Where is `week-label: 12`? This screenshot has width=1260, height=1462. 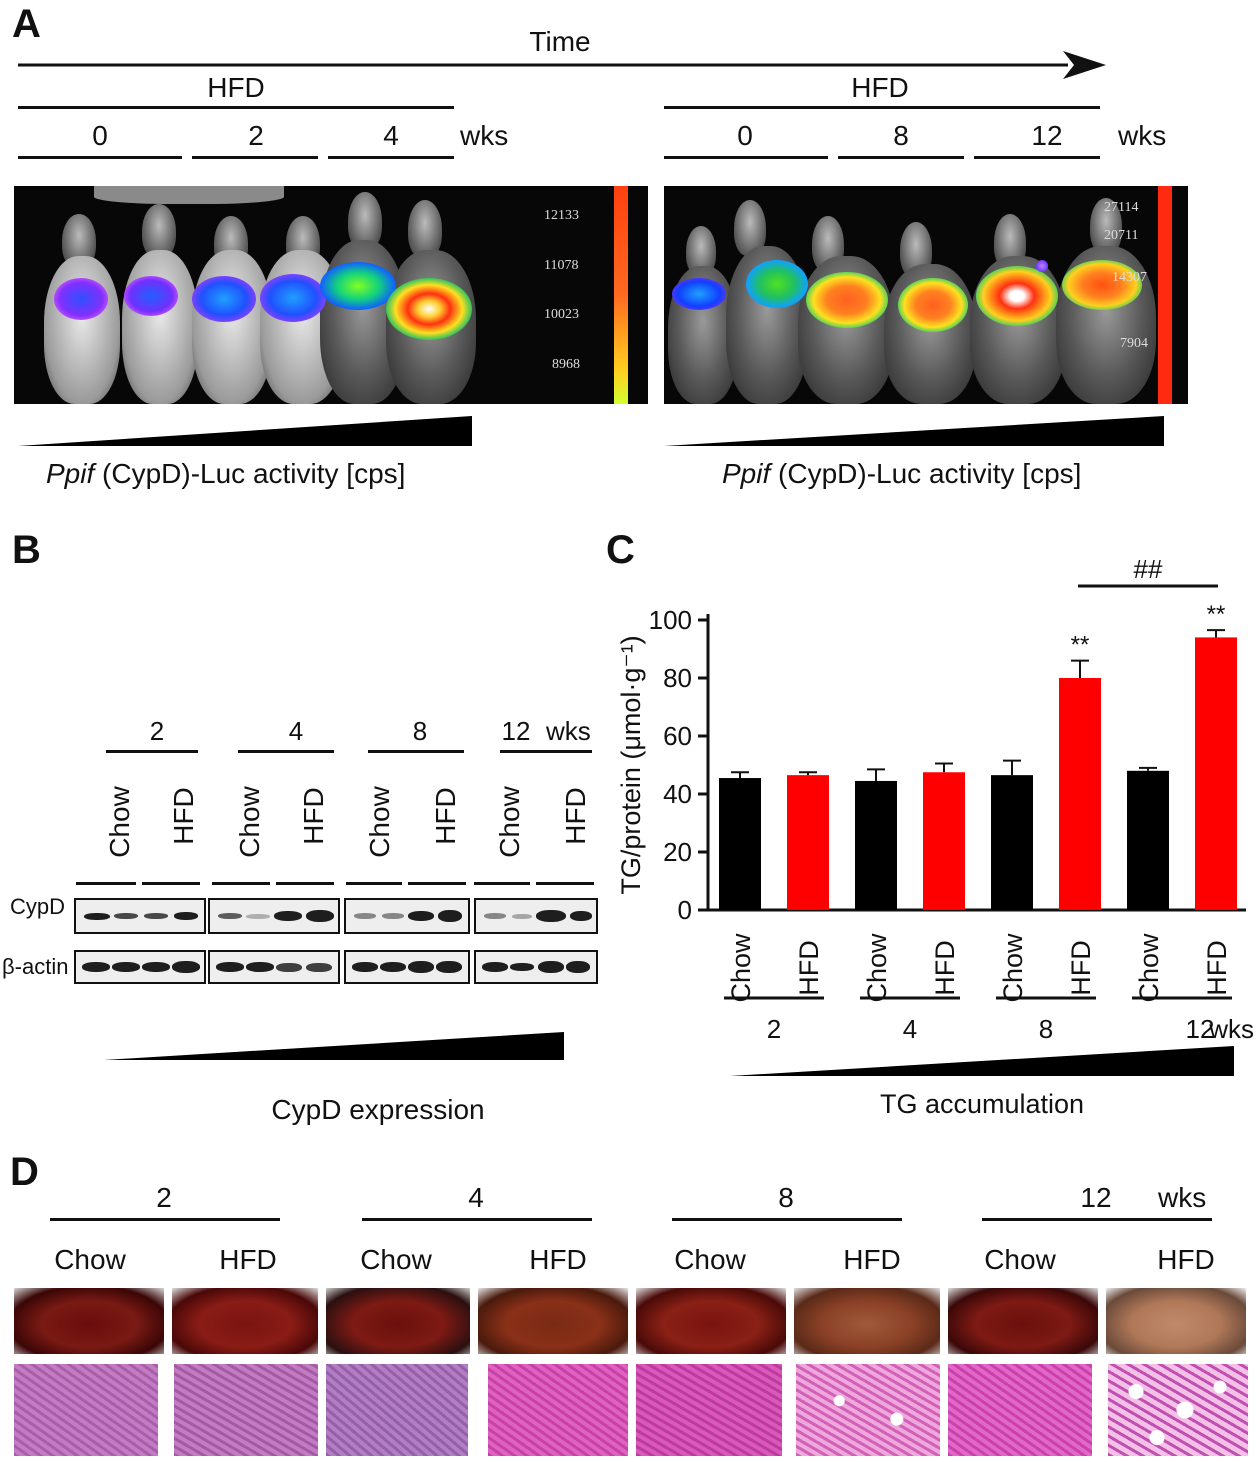
week-label: 12 is located at coordinates (1200, 1029).